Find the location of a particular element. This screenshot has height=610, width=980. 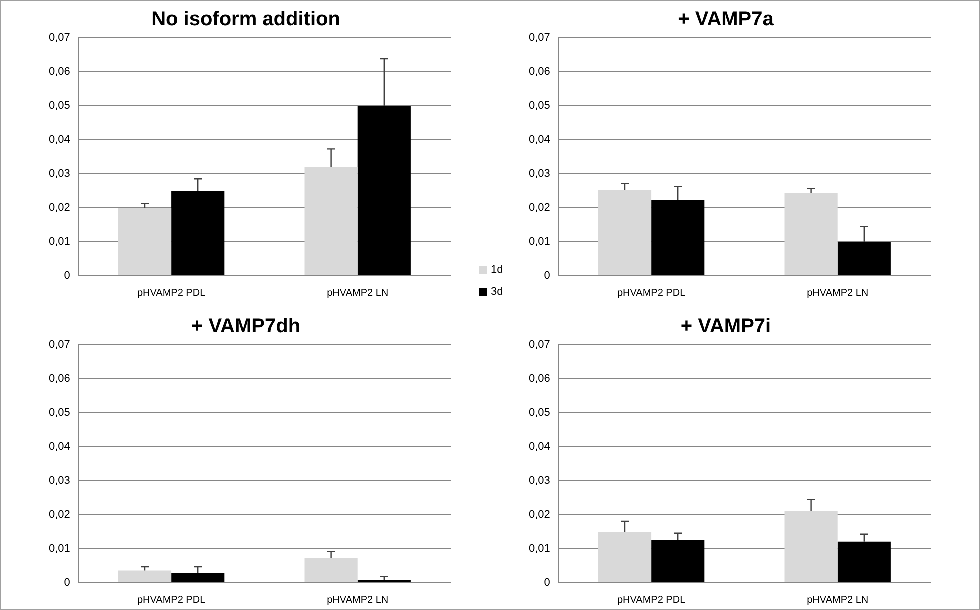

chart-title: + VAMP7i is located at coordinates (726, 327).